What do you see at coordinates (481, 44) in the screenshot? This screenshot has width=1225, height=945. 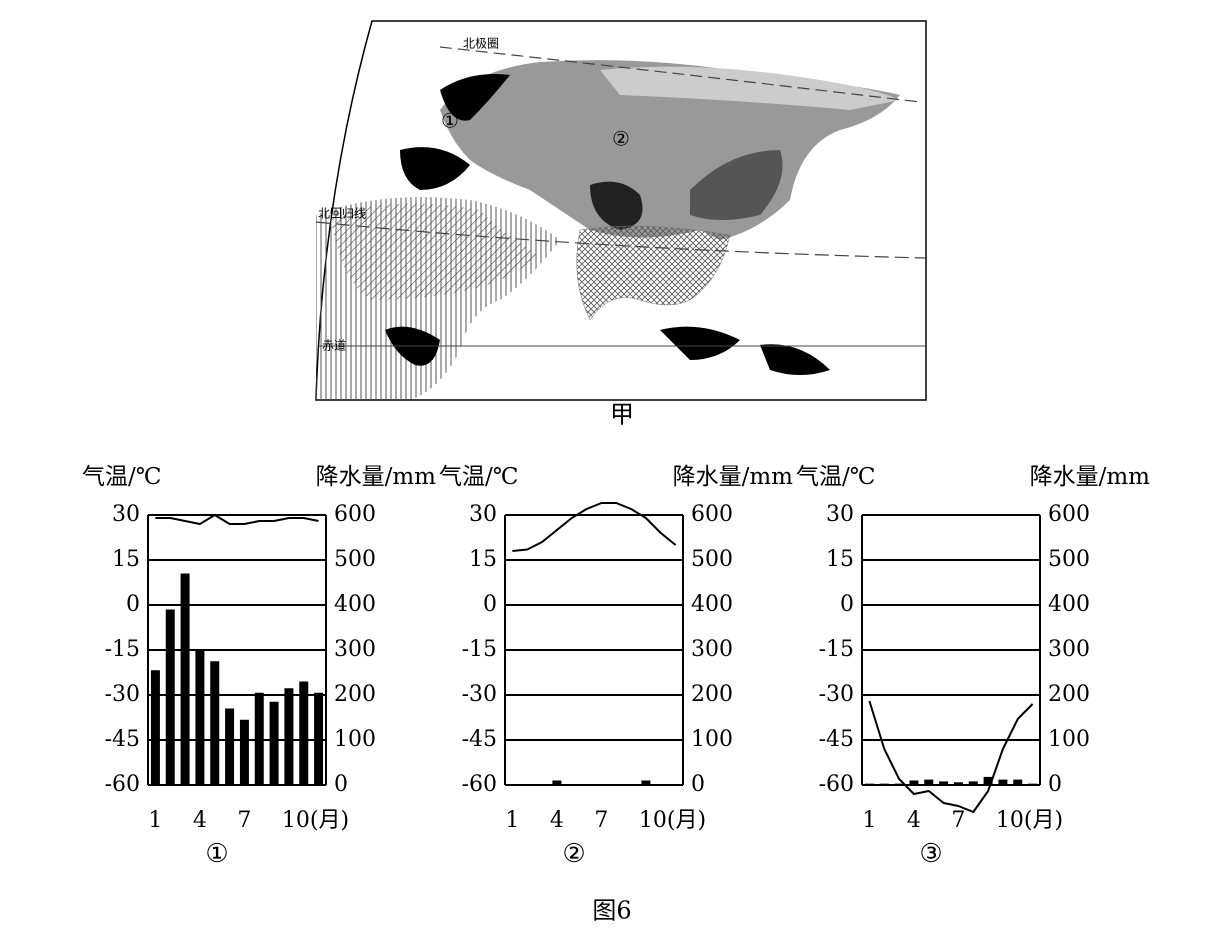 I see `map-label: 北极圈` at bounding box center [481, 44].